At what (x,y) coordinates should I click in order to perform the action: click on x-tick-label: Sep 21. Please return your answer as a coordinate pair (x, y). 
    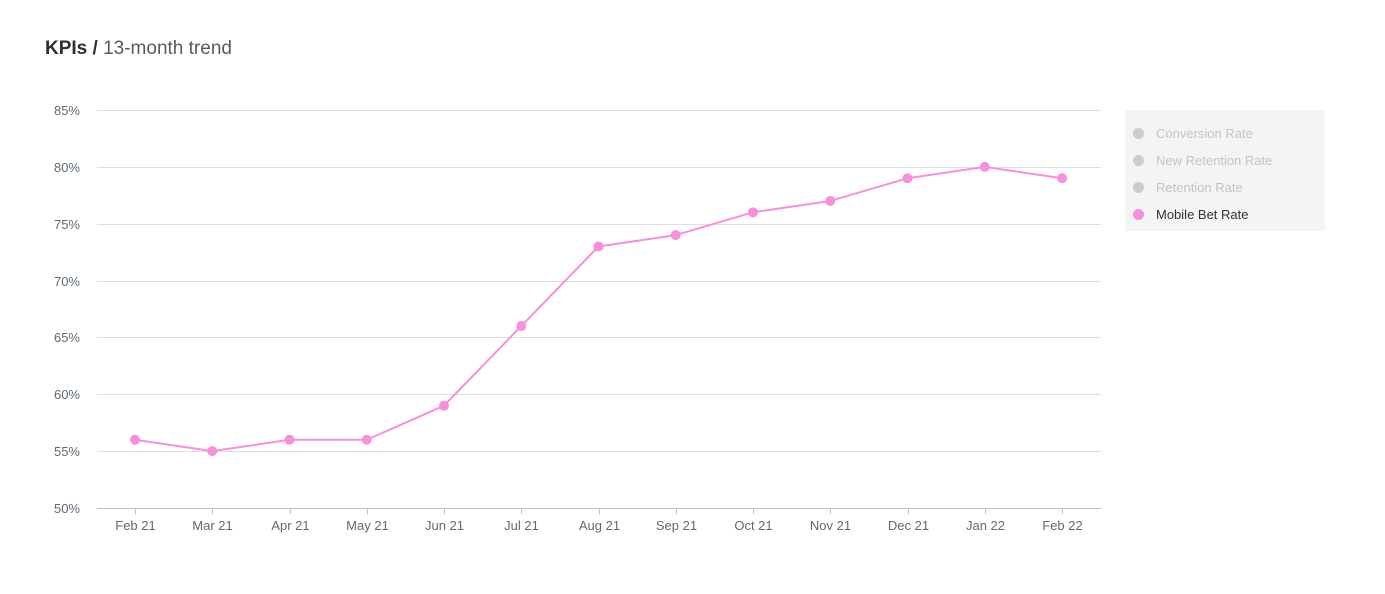
    Looking at the image, I should click on (676, 525).